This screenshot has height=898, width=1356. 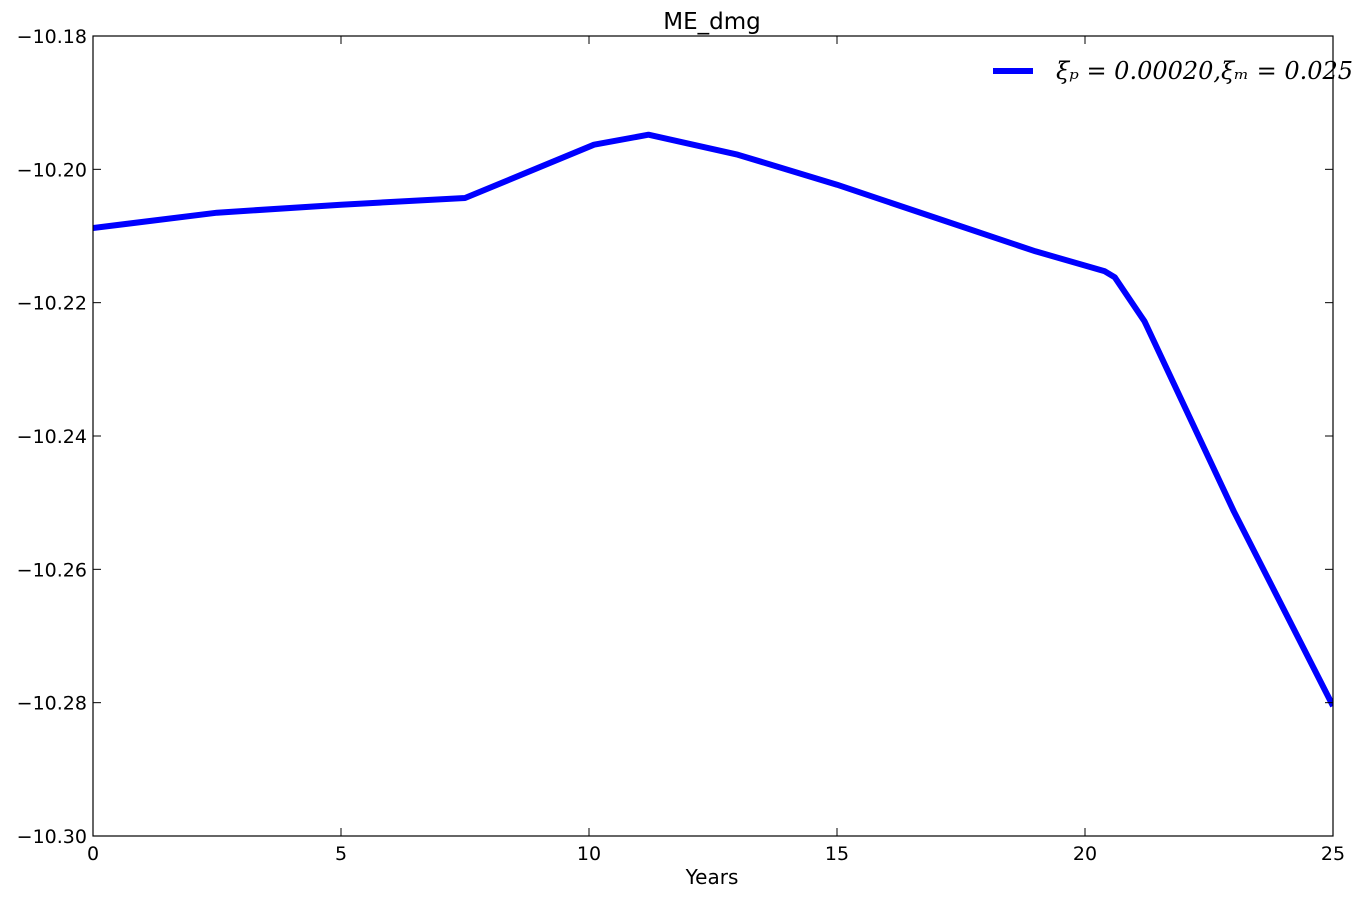 I want to click on chart-title: ME_dmg, so click(x=711, y=22).